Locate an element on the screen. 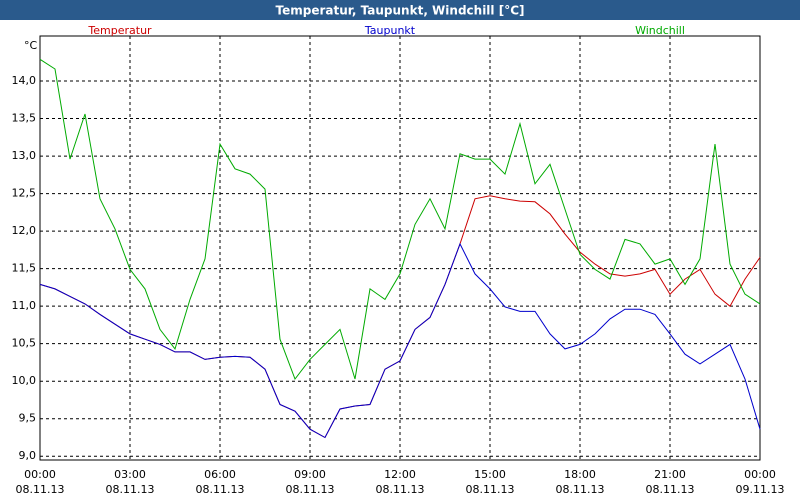  y-tick-label: 14,0 is located at coordinates (24, 80).